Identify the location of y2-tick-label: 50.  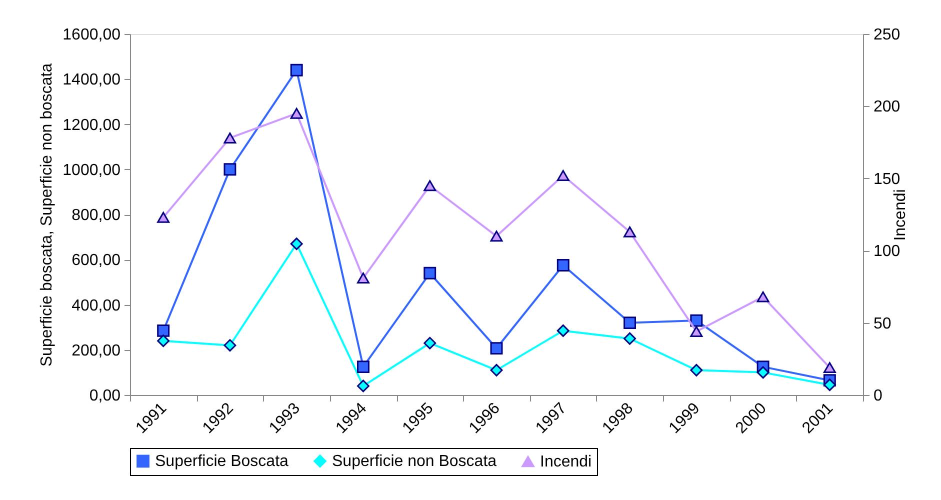
(883, 323).